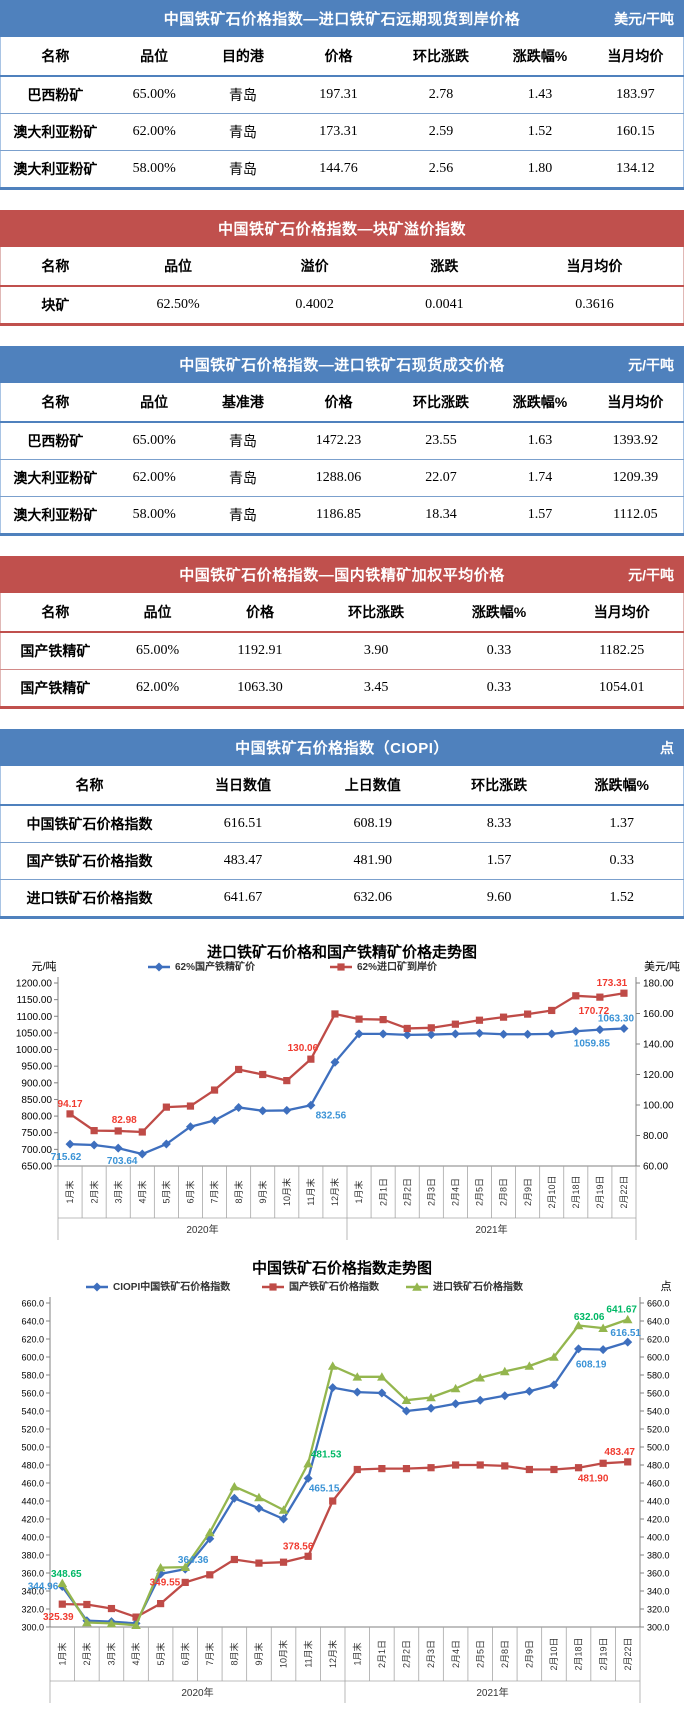  What do you see at coordinates (658, 1628) in the screenshot?
I see `y-axis-label: 300.0` at bounding box center [658, 1628].